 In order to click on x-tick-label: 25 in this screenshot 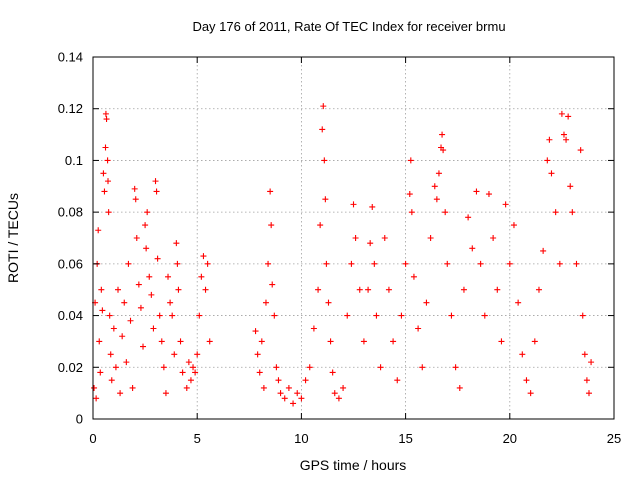, I will do `click(614, 438)`.